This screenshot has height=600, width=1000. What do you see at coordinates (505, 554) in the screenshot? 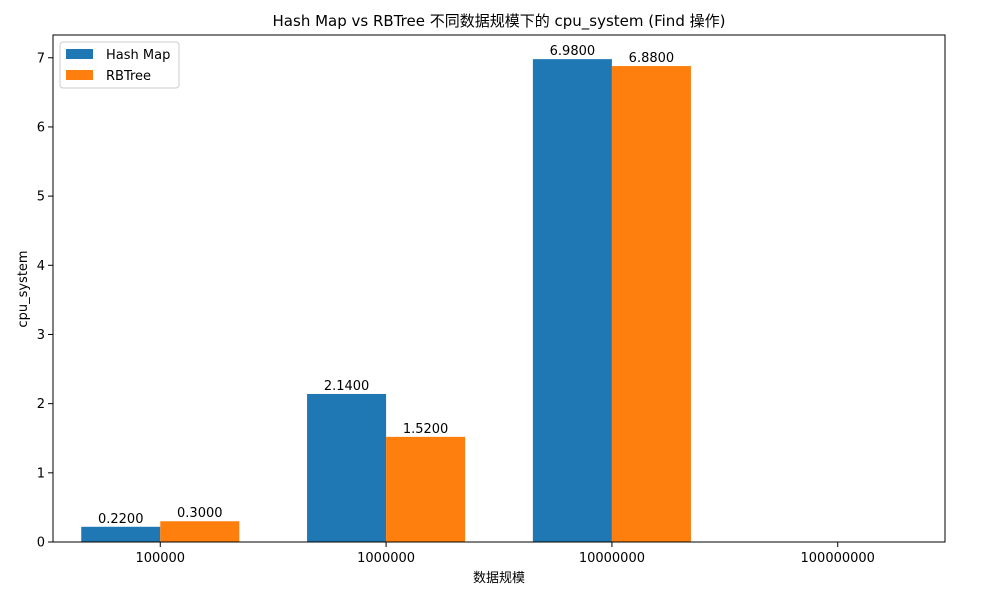
I see `x-axis: 100000 1000000 10000000 100000000` at bounding box center [505, 554].